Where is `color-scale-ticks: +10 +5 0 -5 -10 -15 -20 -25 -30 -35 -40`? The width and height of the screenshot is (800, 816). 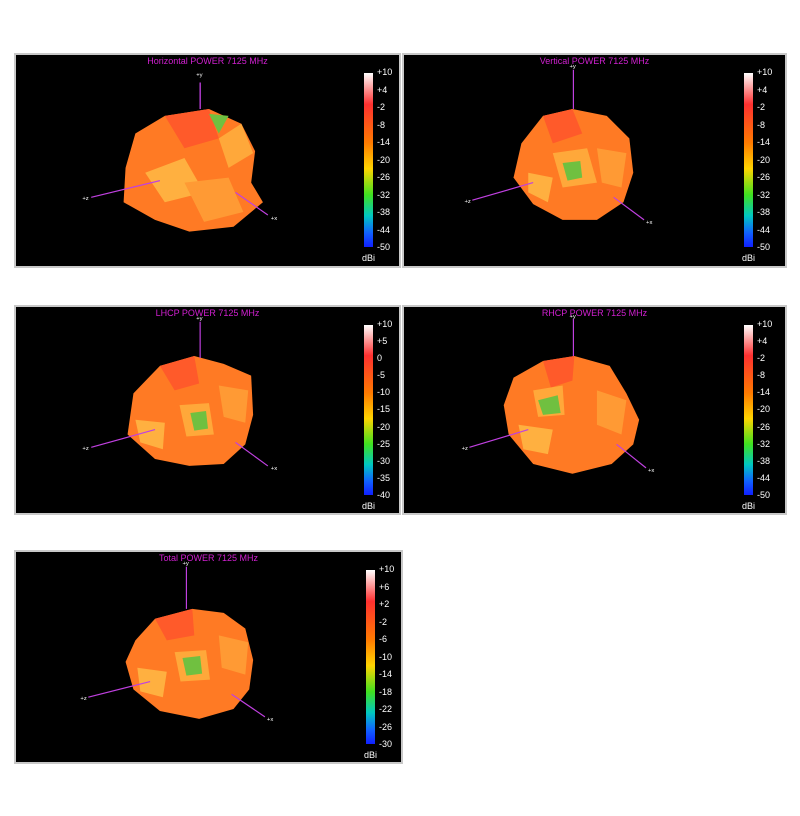
color-scale-ticks: +10 +5 0 -5 -10 -15 -20 -25 -30 -35 -40 is located at coordinates (384, 410).